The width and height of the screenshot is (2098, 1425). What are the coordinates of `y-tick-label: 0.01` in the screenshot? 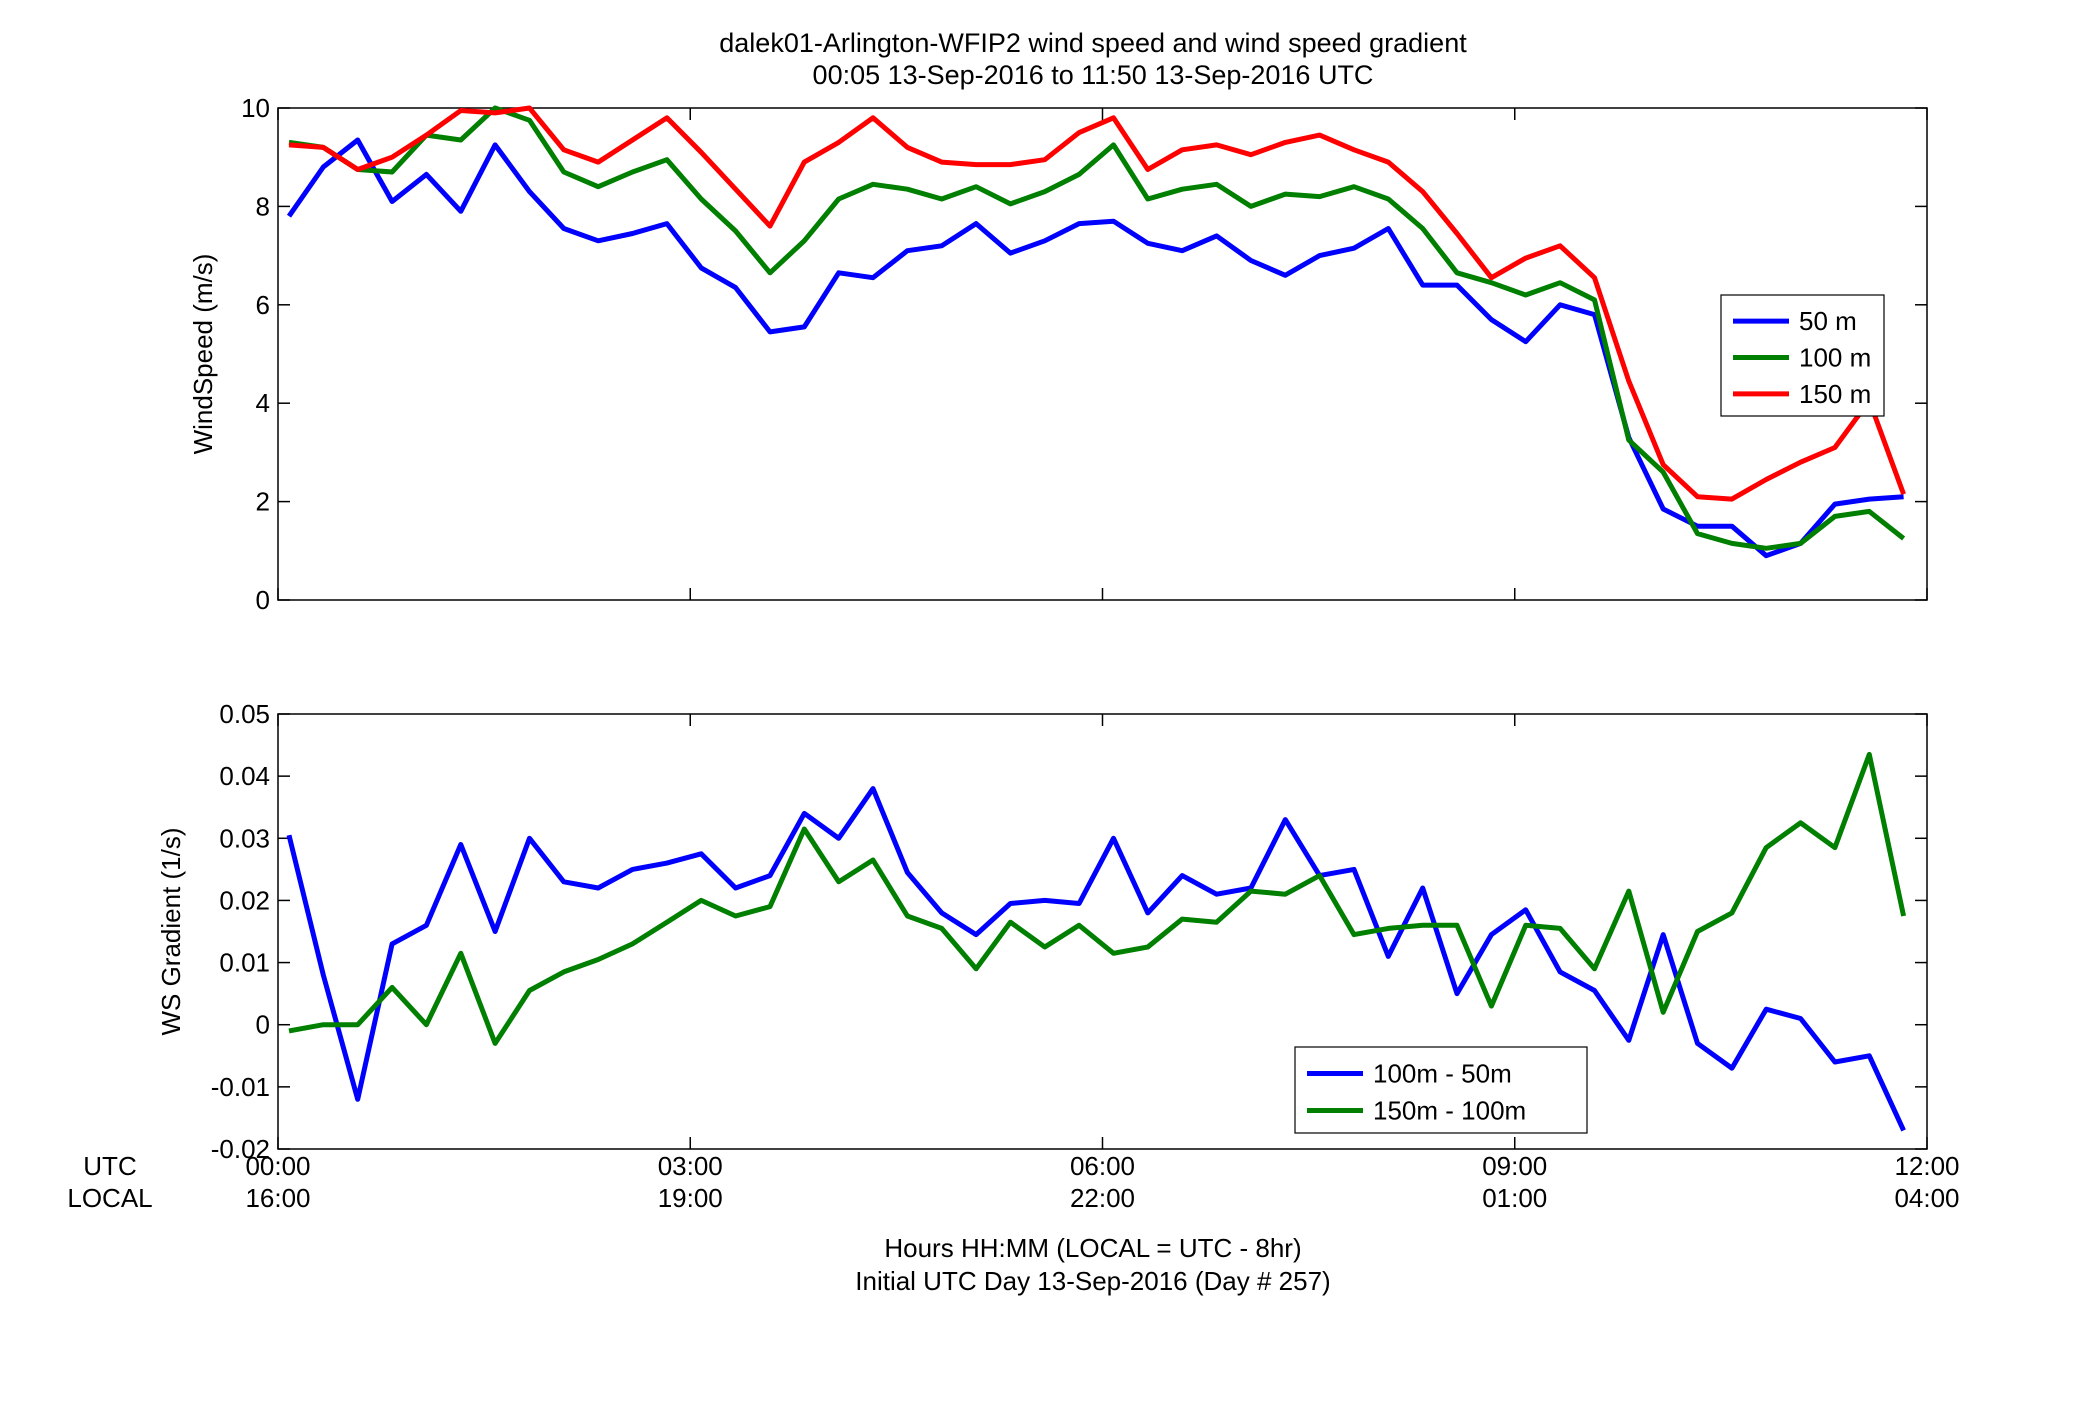 It's located at (244, 963).